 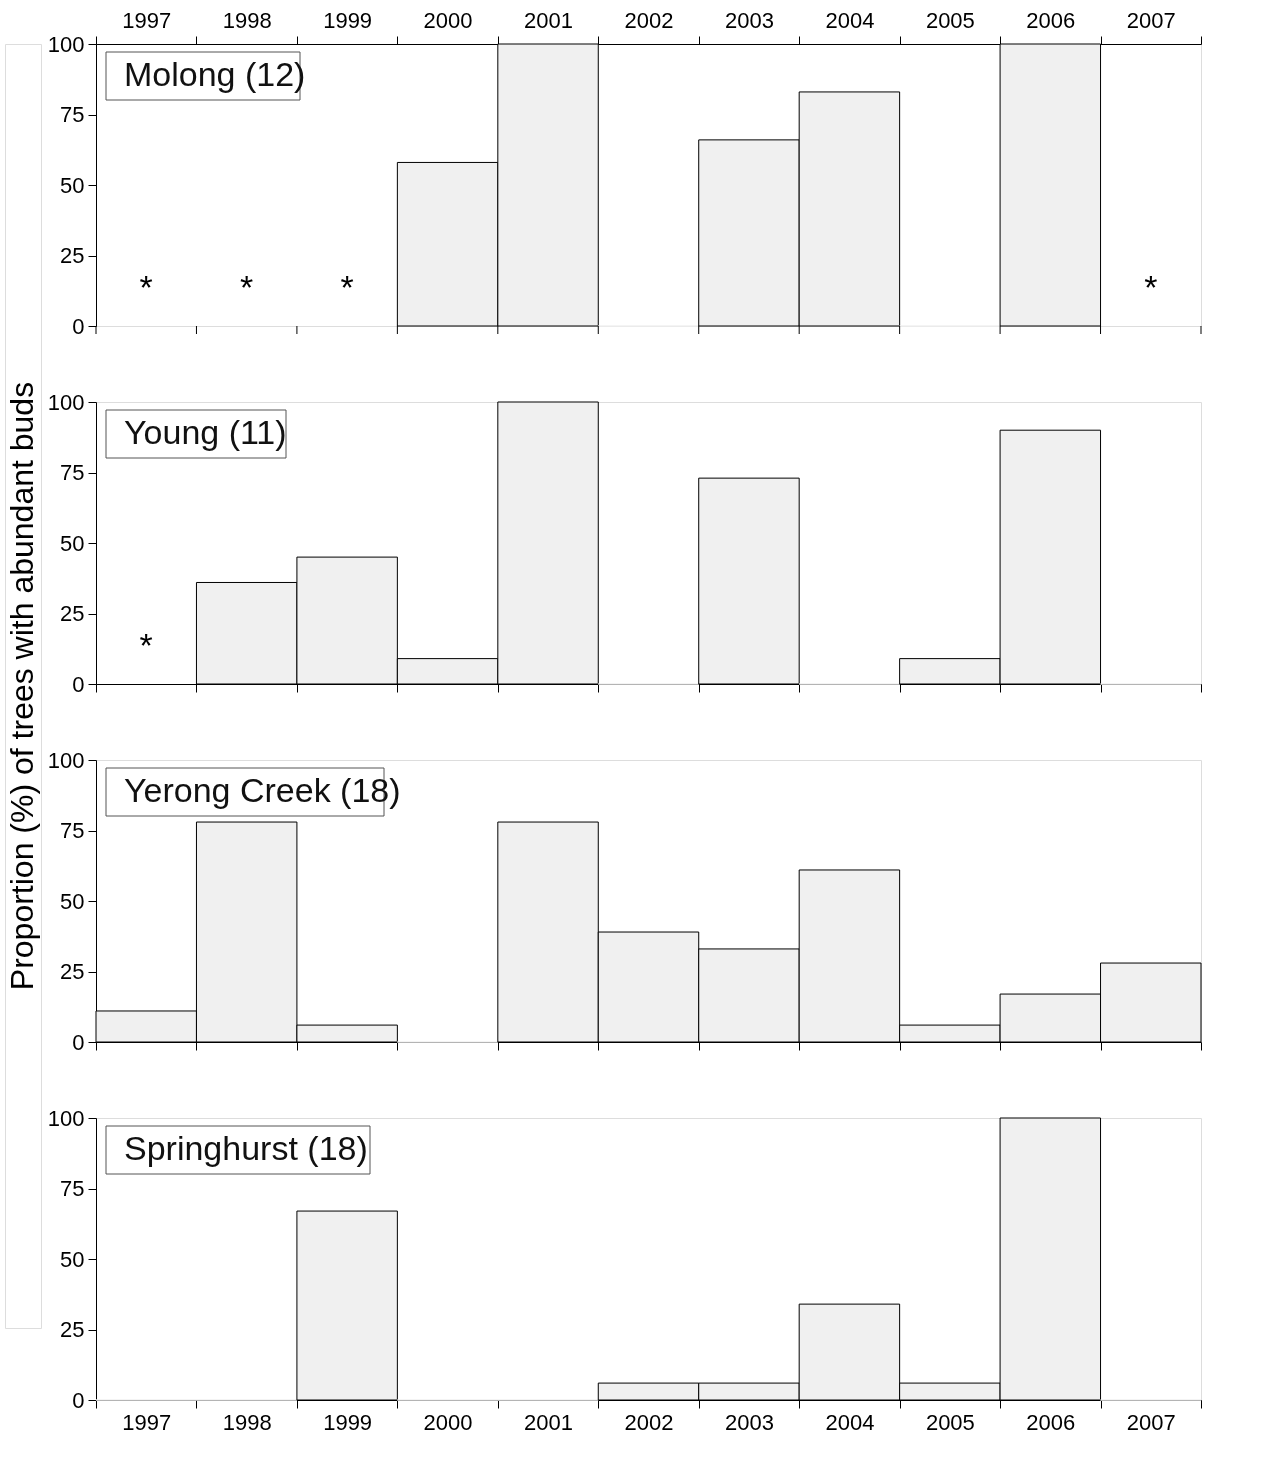 What do you see at coordinates (215, 74) in the screenshot?
I see `chart-title: Molong (12)` at bounding box center [215, 74].